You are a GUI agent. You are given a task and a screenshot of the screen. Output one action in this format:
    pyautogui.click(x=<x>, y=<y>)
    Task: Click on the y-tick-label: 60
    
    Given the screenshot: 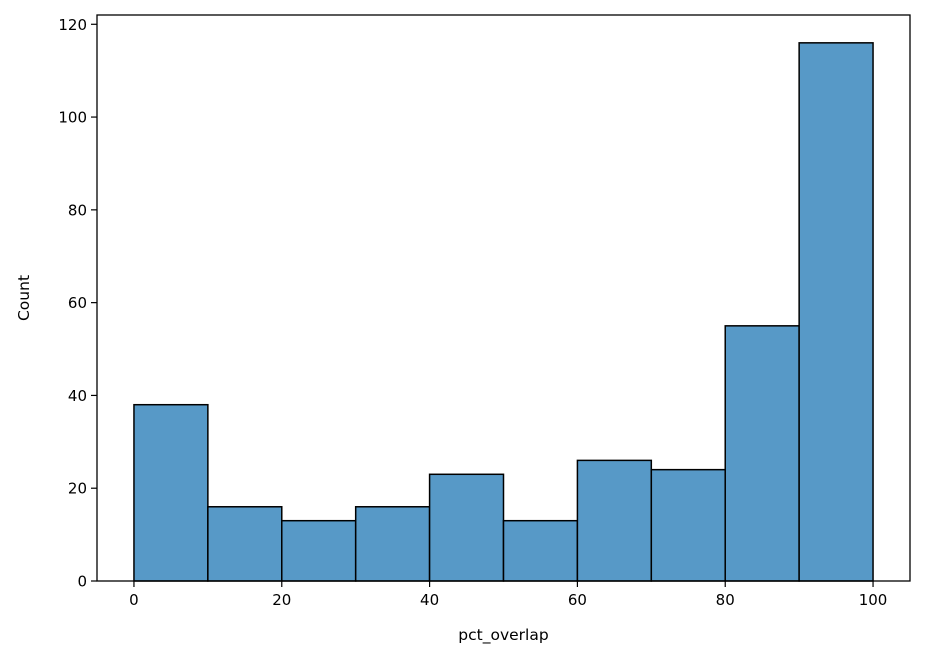 What is the action you would take?
    pyautogui.click(x=77, y=303)
    